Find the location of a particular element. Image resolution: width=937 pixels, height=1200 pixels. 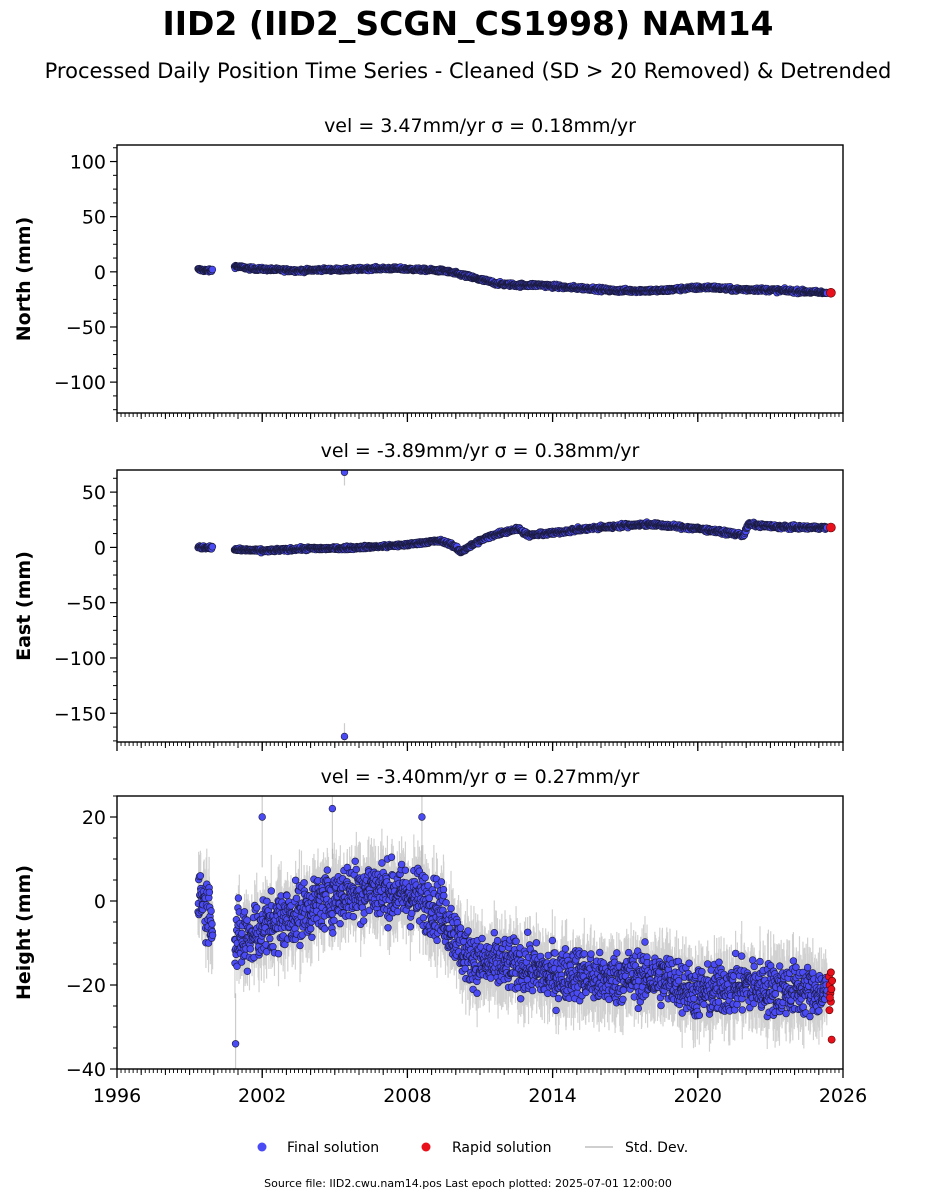

rapid-solution-points-north is located at coordinates (831, 292).